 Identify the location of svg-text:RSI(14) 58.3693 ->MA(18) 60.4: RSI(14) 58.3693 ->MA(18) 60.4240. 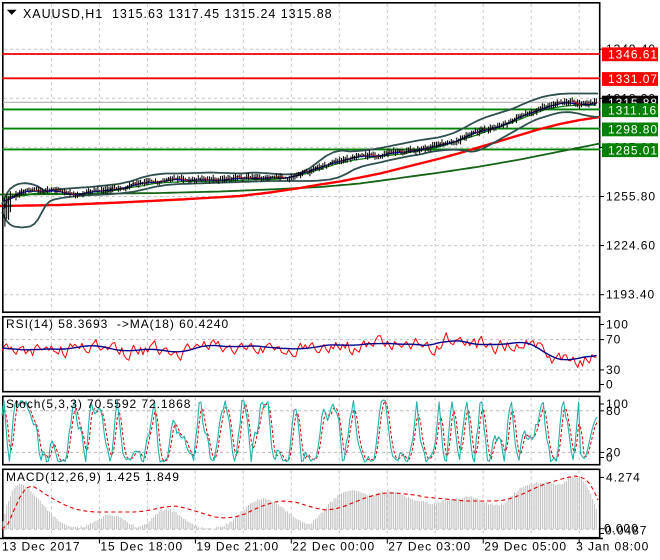
(117, 324).